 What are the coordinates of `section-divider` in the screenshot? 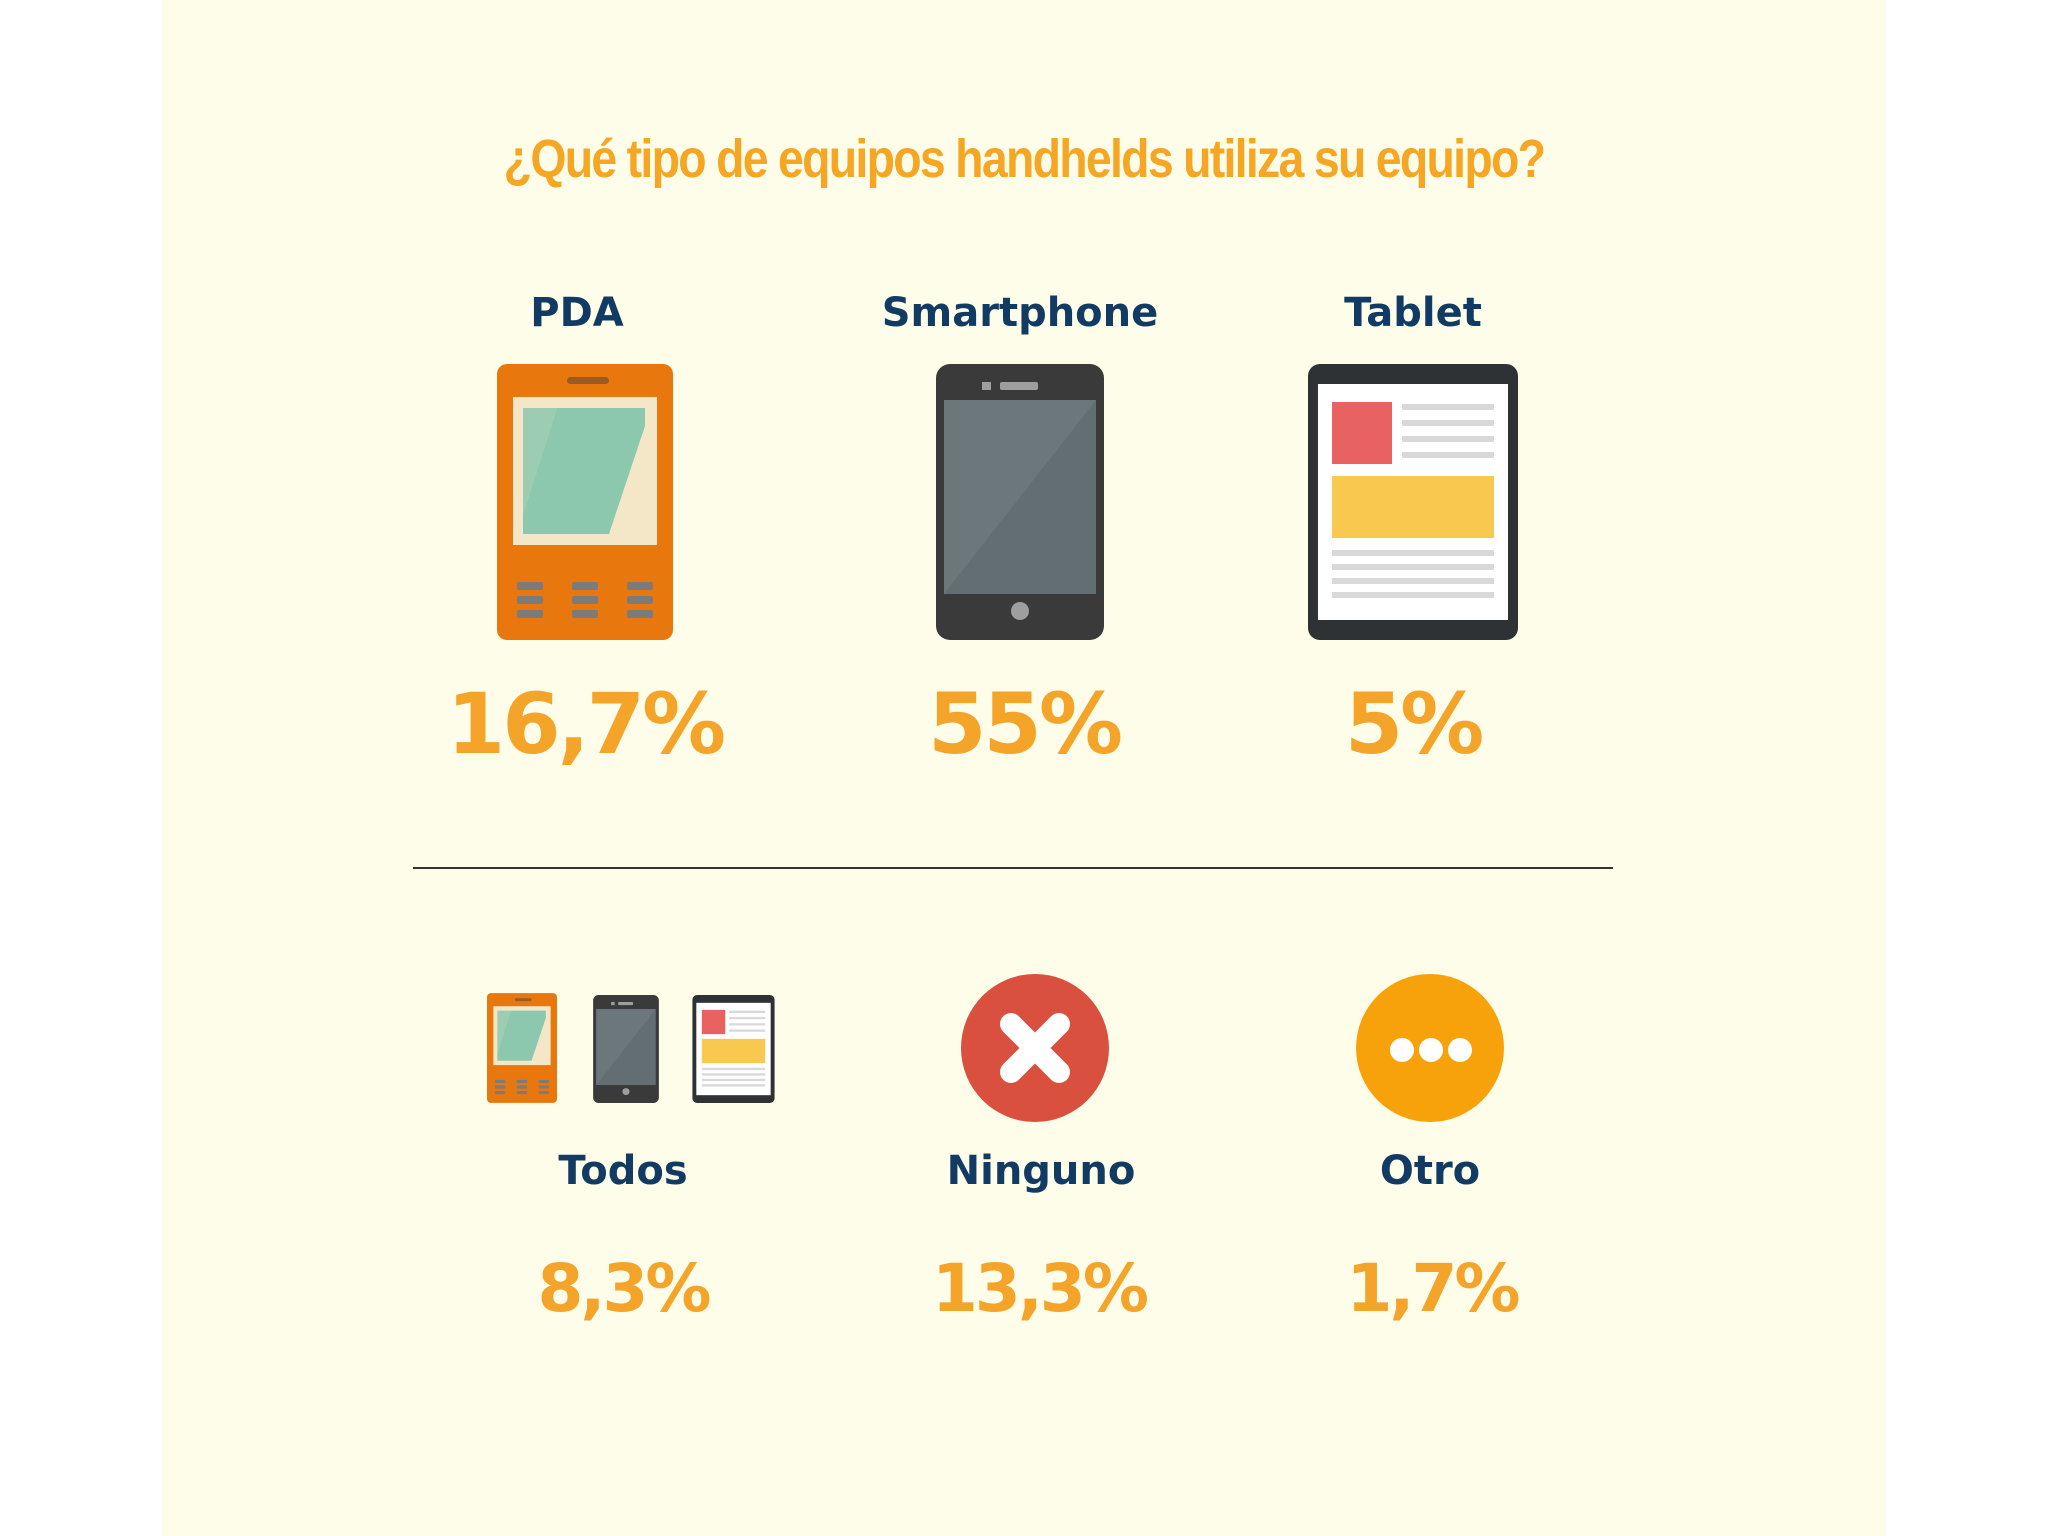 It's located at (1013, 868).